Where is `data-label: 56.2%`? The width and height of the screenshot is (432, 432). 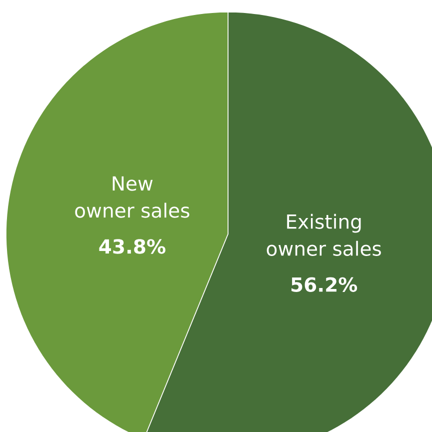
data-label: 56.2% is located at coordinates (325, 284).